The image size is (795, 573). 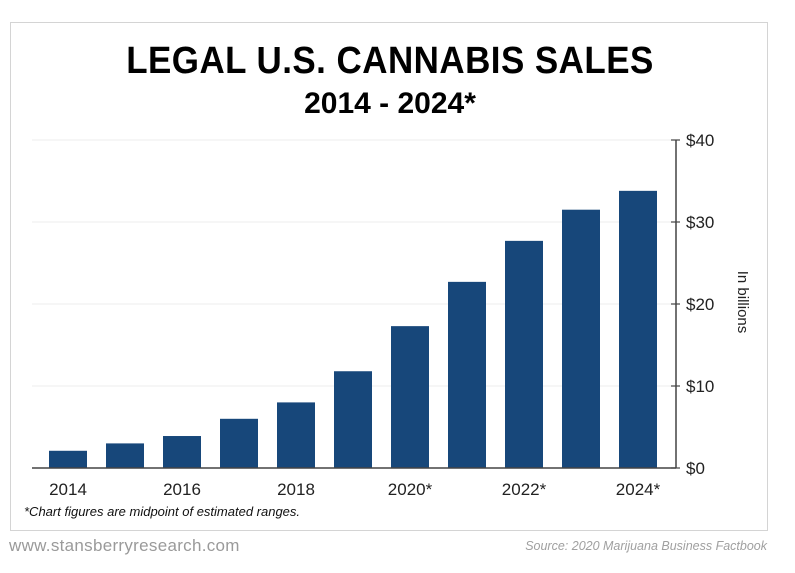 I want to click on bar-2022, so click(x=524, y=354).